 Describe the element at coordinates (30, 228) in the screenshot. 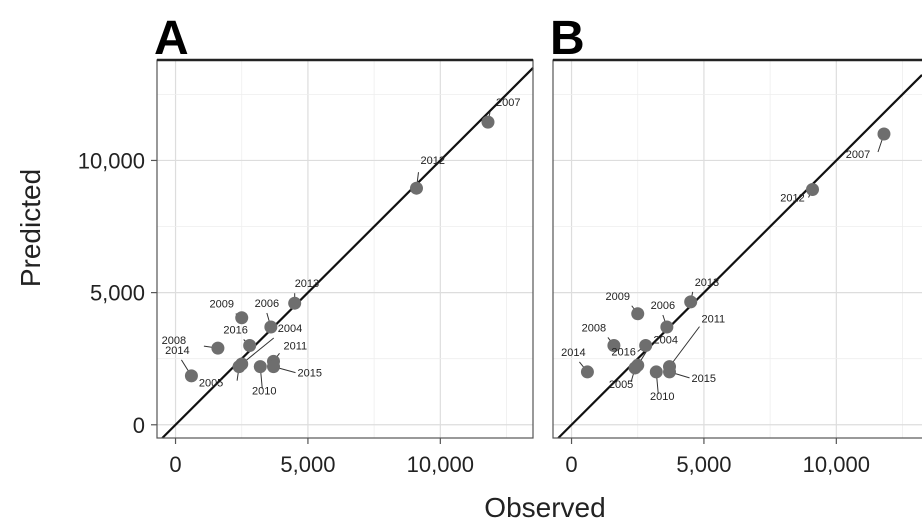

I see `y-axis-title: Predicted` at that location.